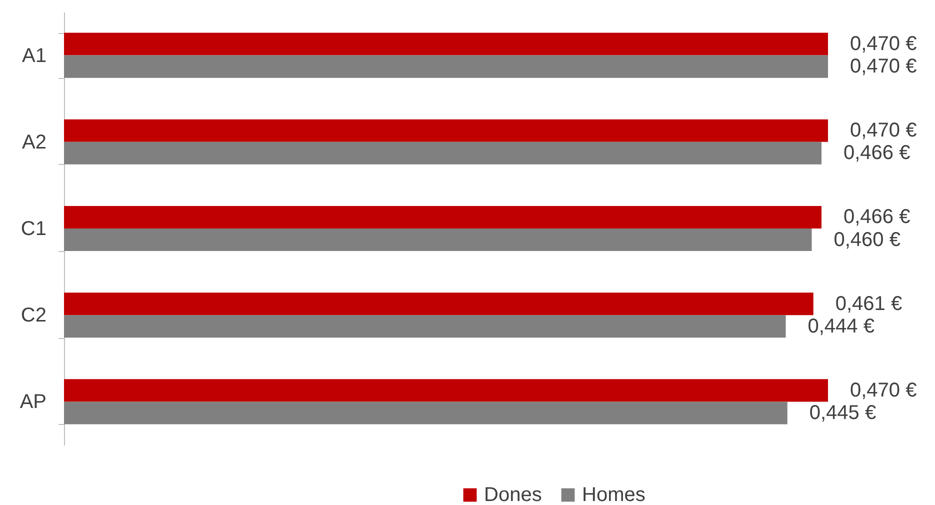 The image size is (935, 505). Describe the element at coordinates (868, 303) in the screenshot. I see `data-label: 0,461 €` at that location.